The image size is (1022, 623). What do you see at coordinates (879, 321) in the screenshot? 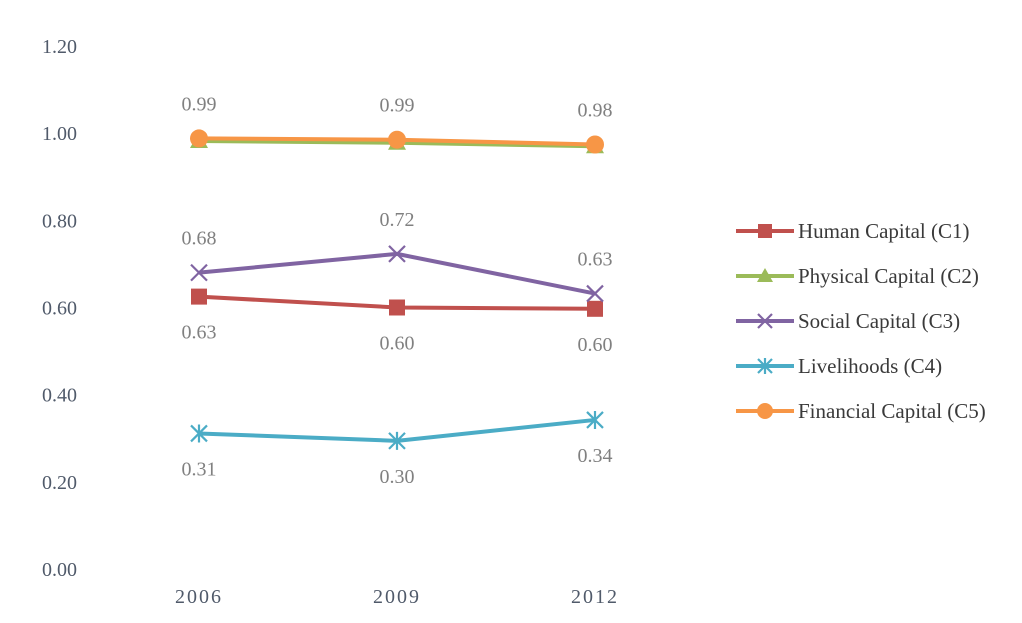
I see `legend-label: Social Capital (C3)` at bounding box center [879, 321].